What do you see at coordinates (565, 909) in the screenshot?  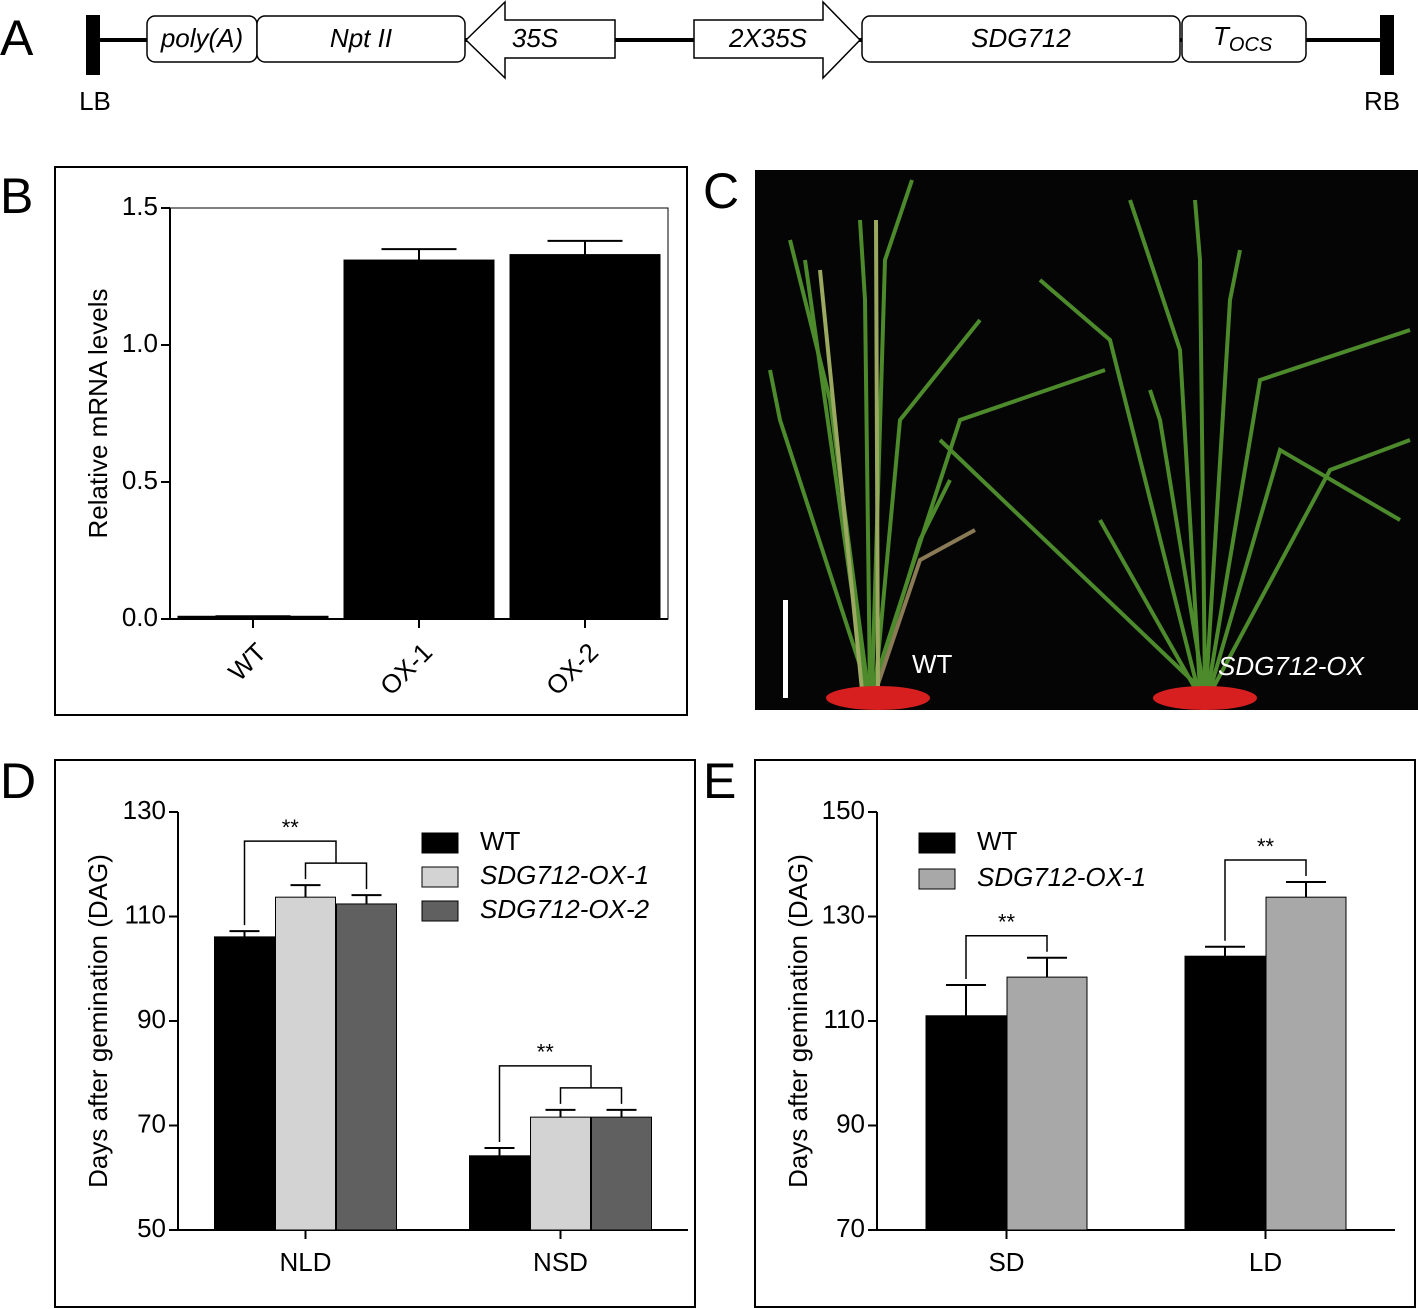 I see `legend-label: SDG712-OX-2` at bounding box center [565, 909].